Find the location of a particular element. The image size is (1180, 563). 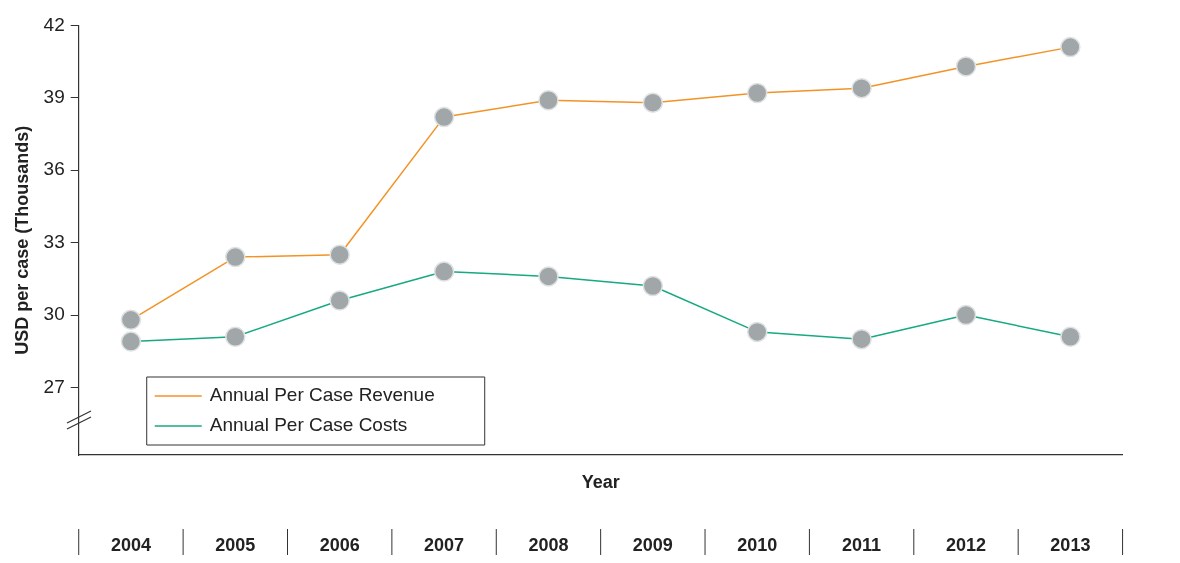

y-tick-label: 27 is located at coordinates (54, 386).